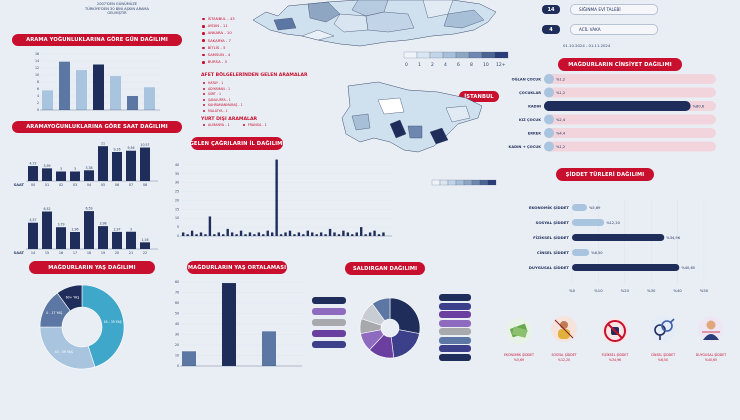  What do you see at coordinates (614, 9) in the screenshot?
I see `stat-label: SIĞINMA EVİ TALEBİ` at bounding box center [614, 9].